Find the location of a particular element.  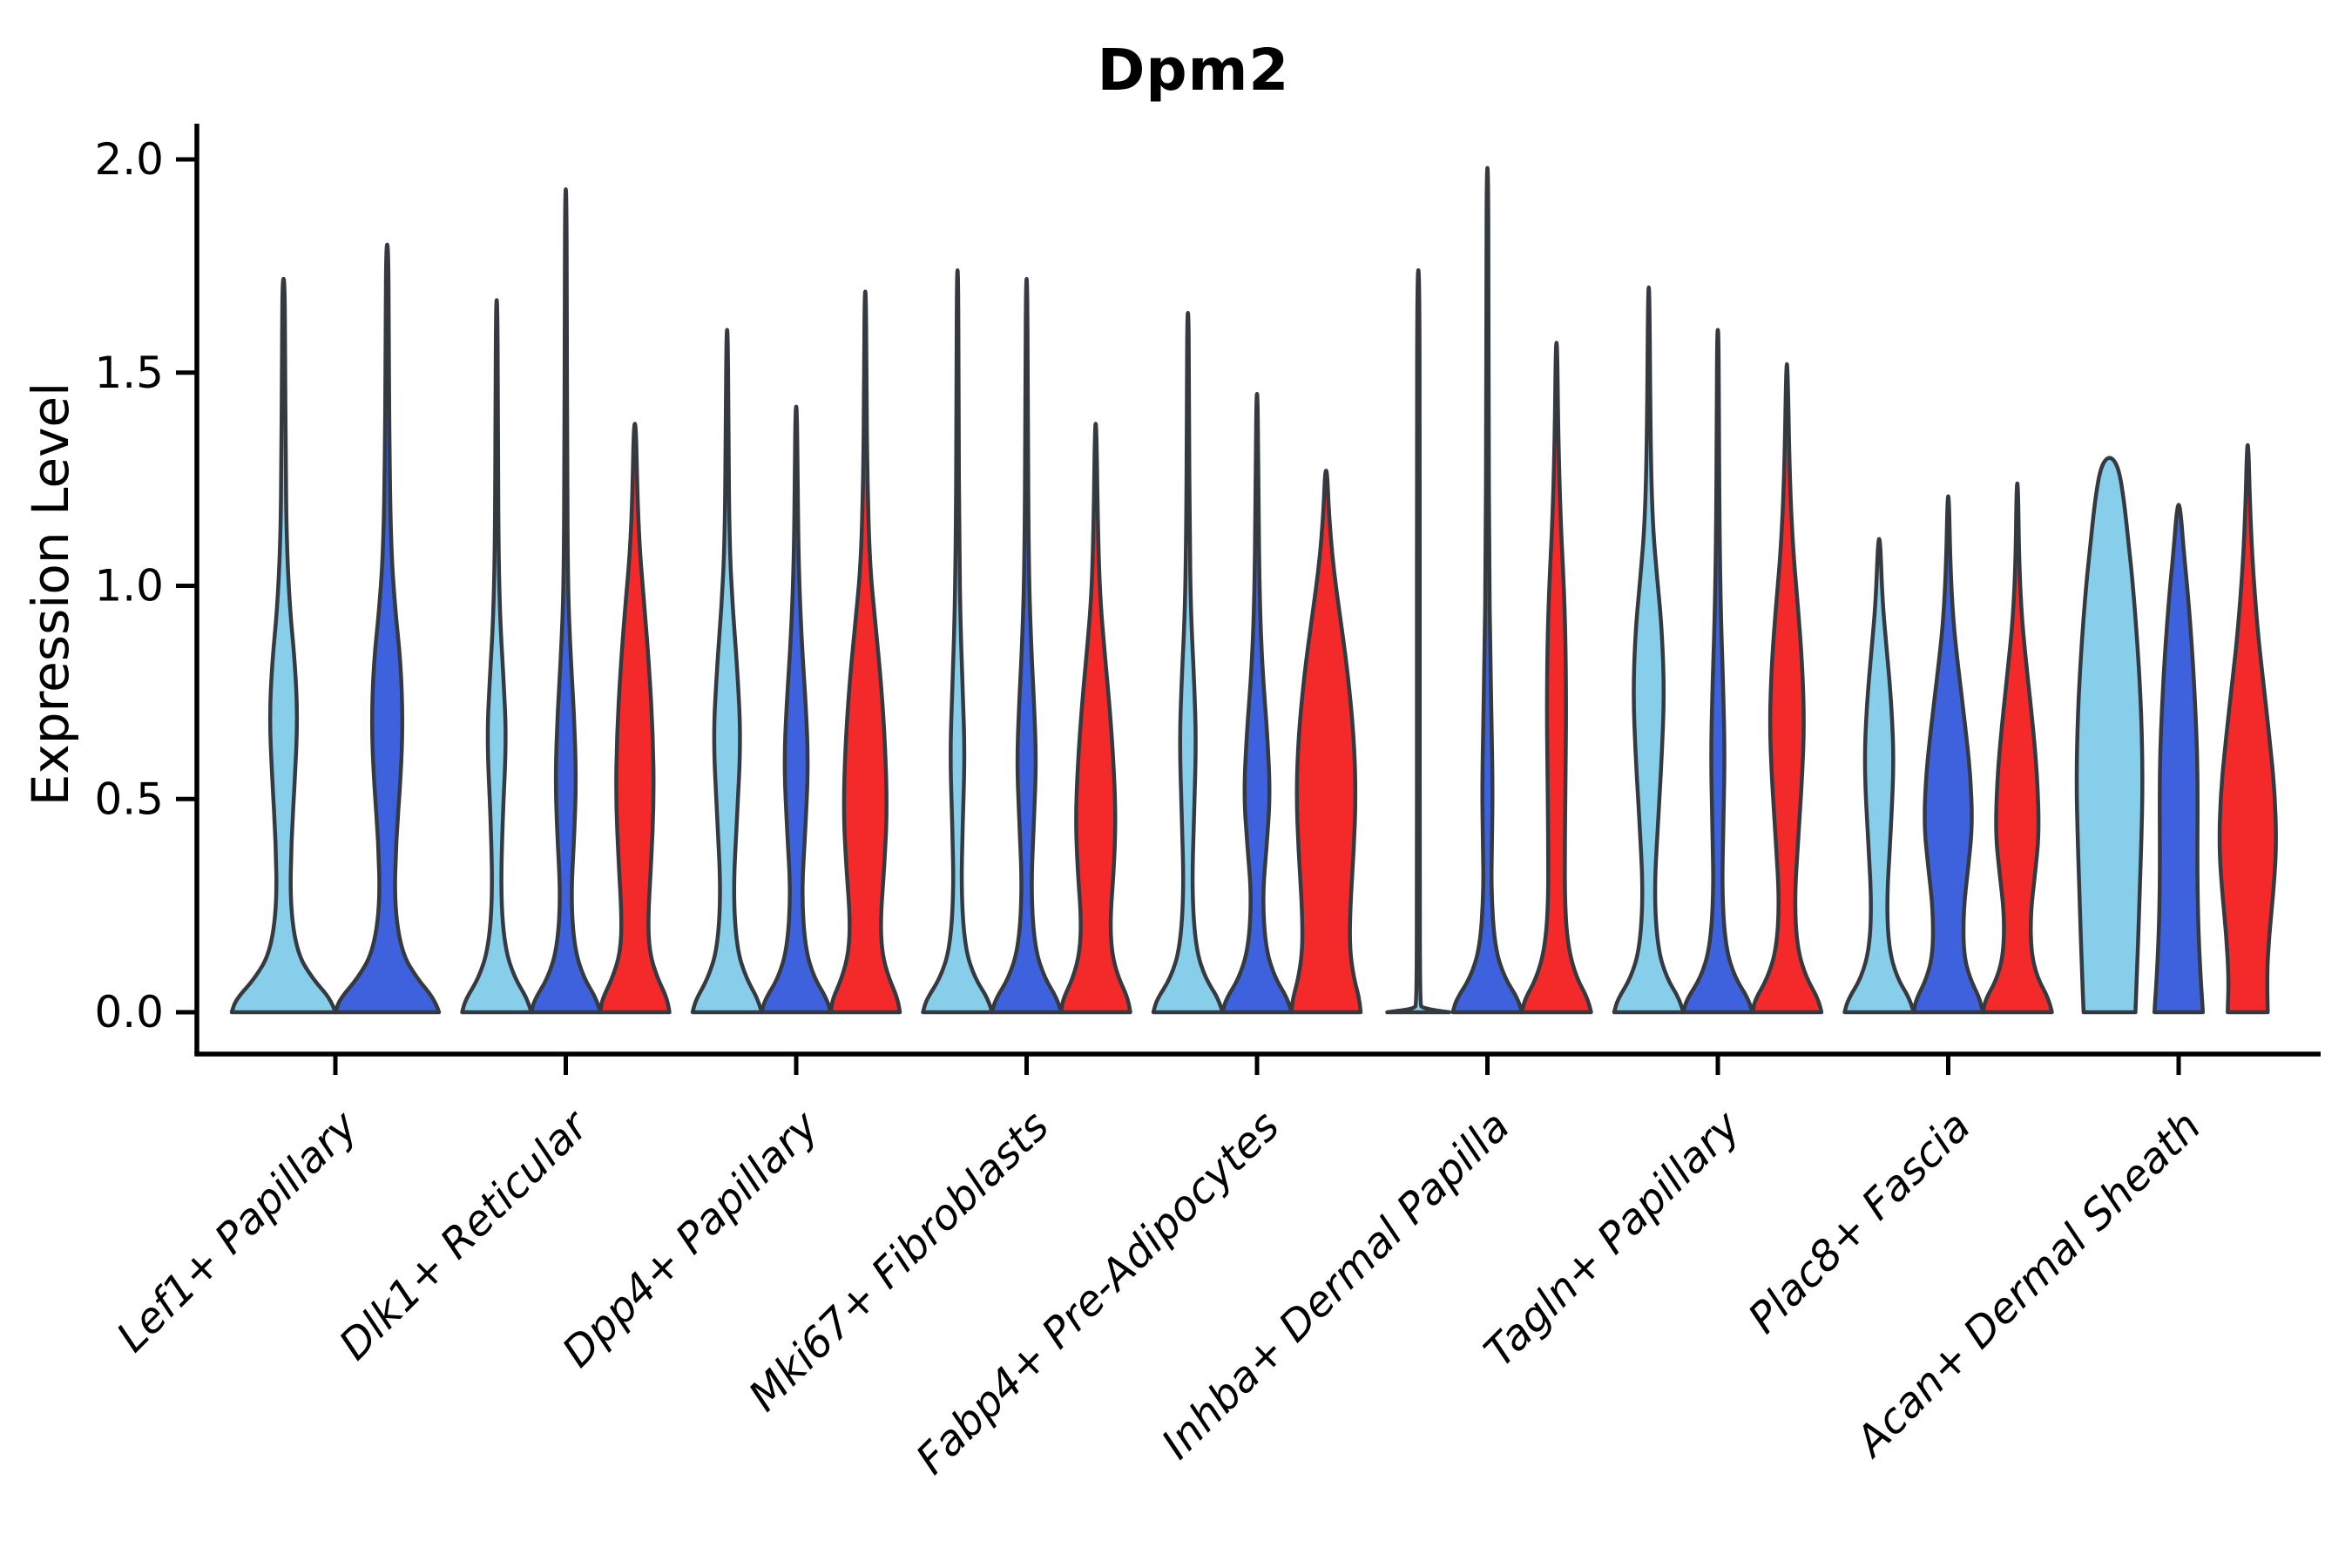

chart-title: Dpm2 is located at coordinates (1193, 70).